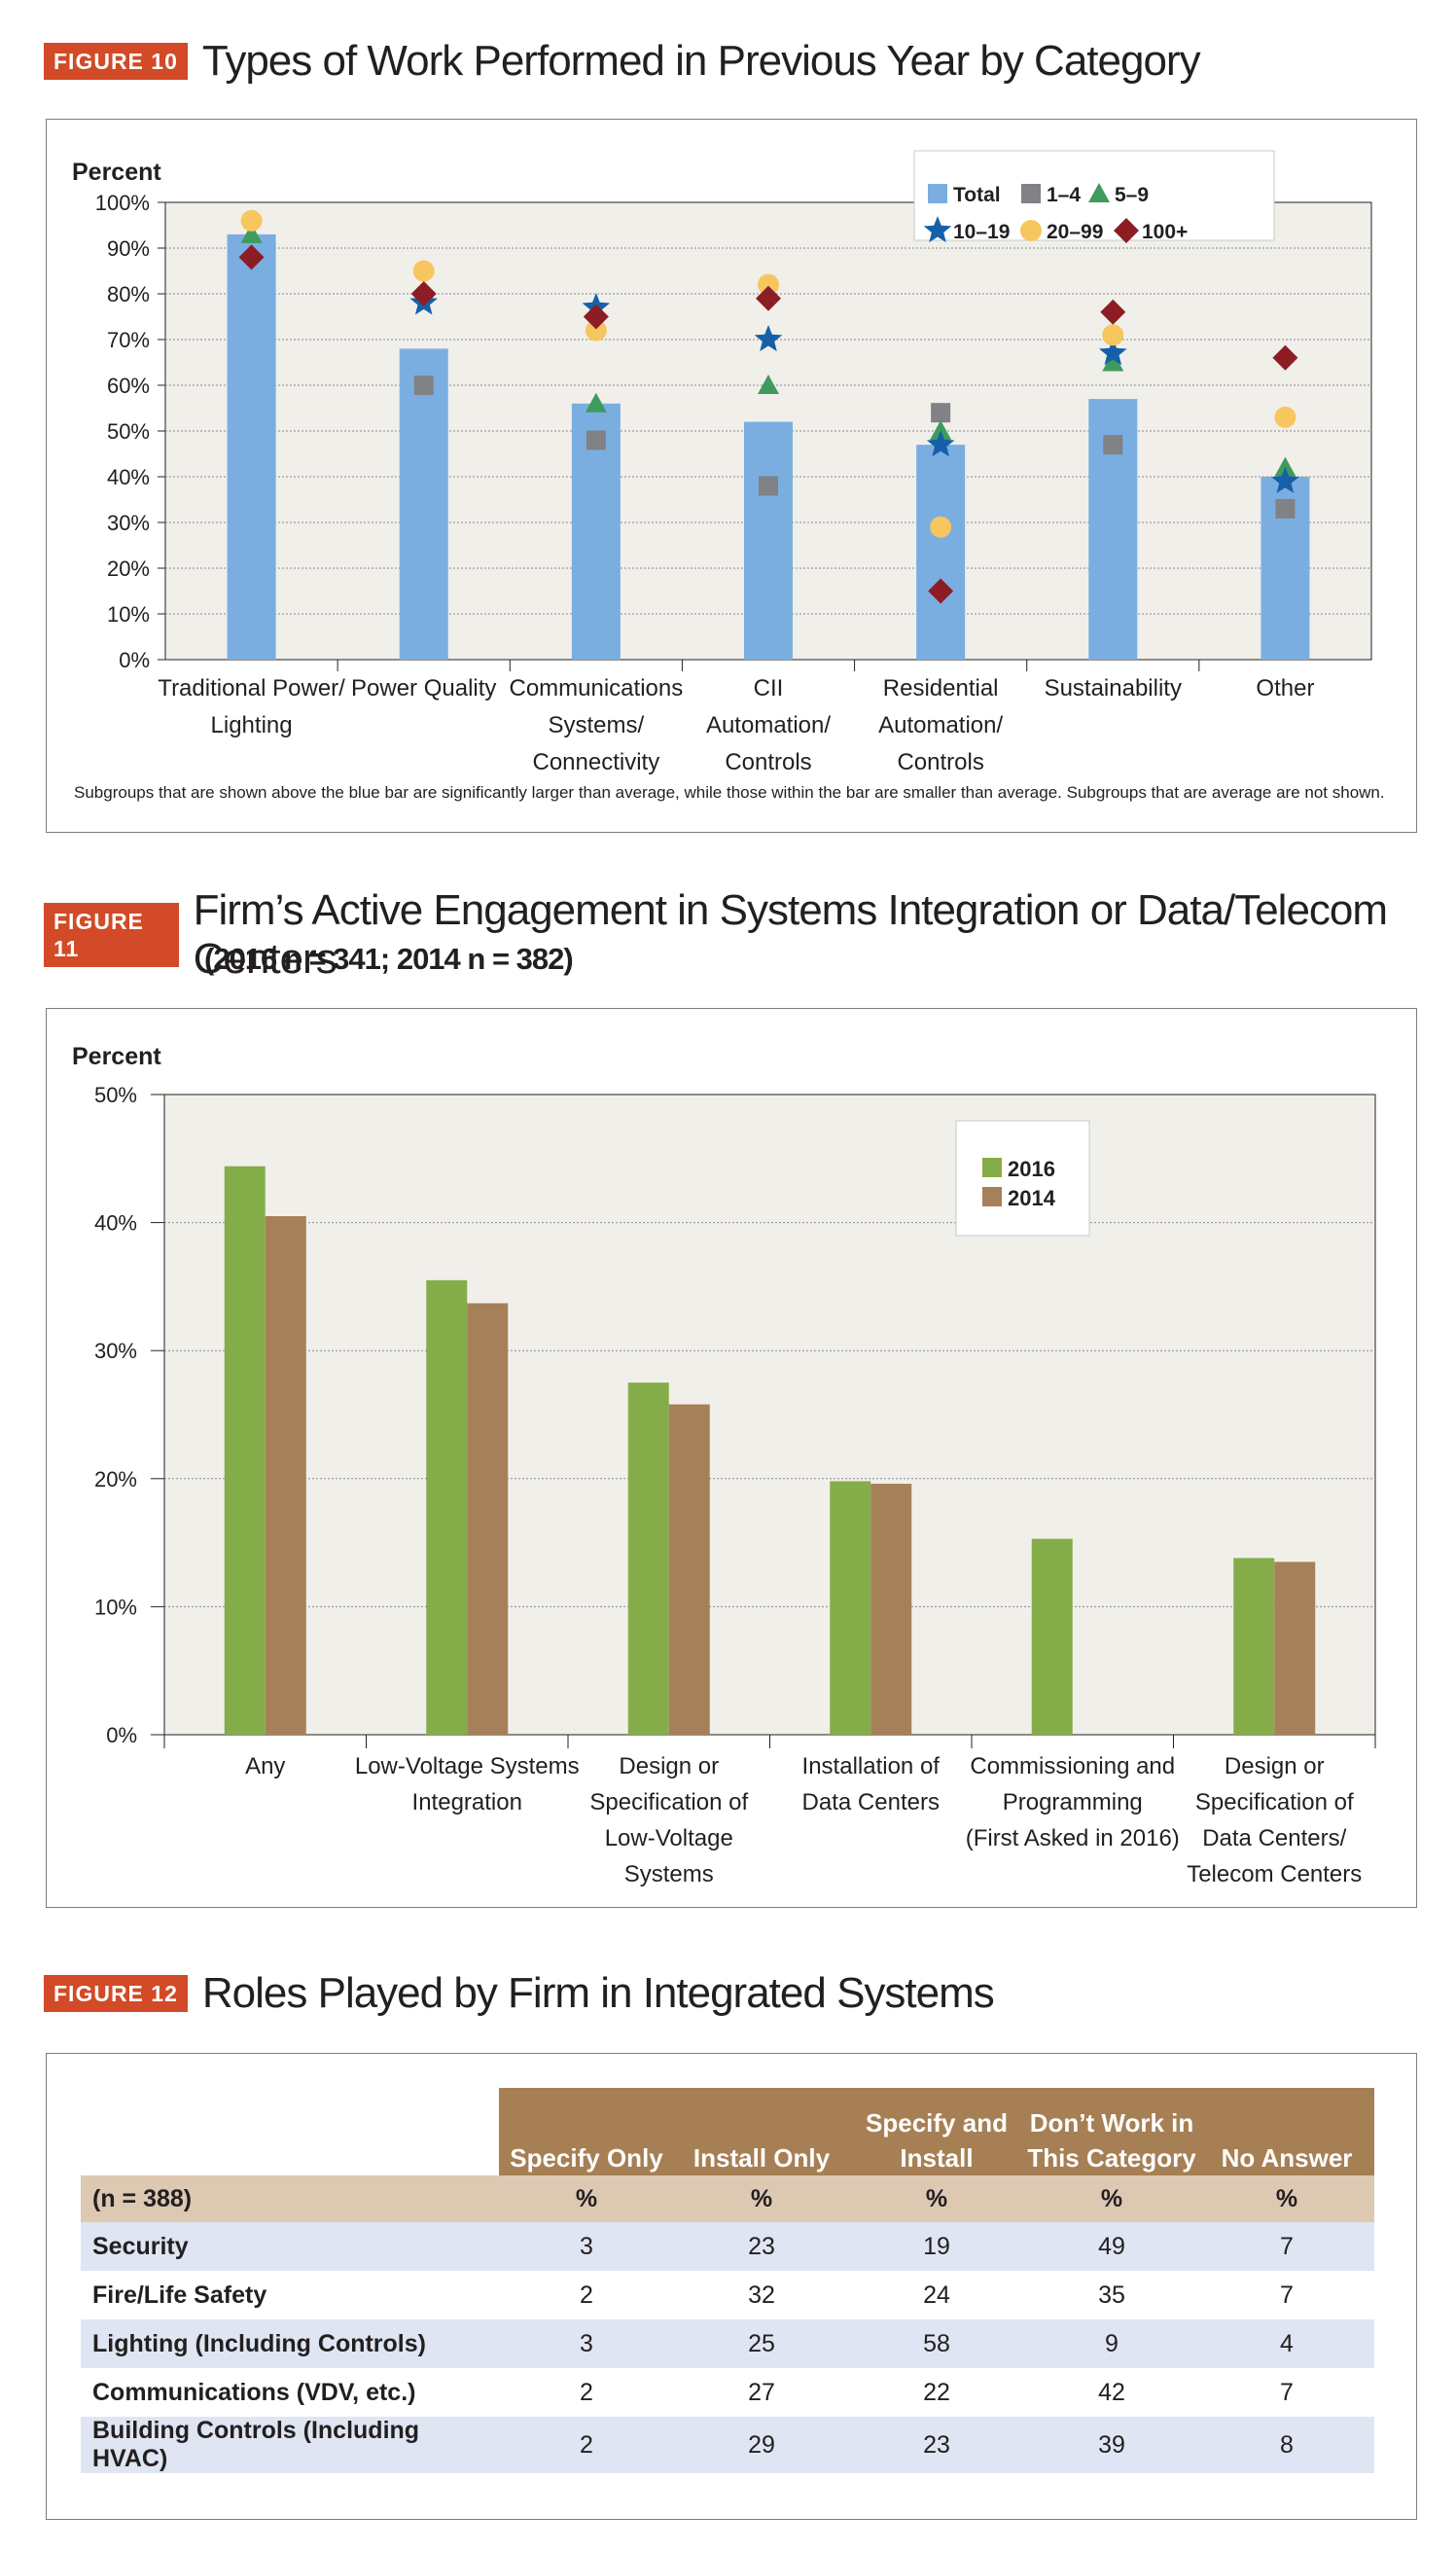  I want to click on column-header-label: No Answer, so click(1287, 2158).